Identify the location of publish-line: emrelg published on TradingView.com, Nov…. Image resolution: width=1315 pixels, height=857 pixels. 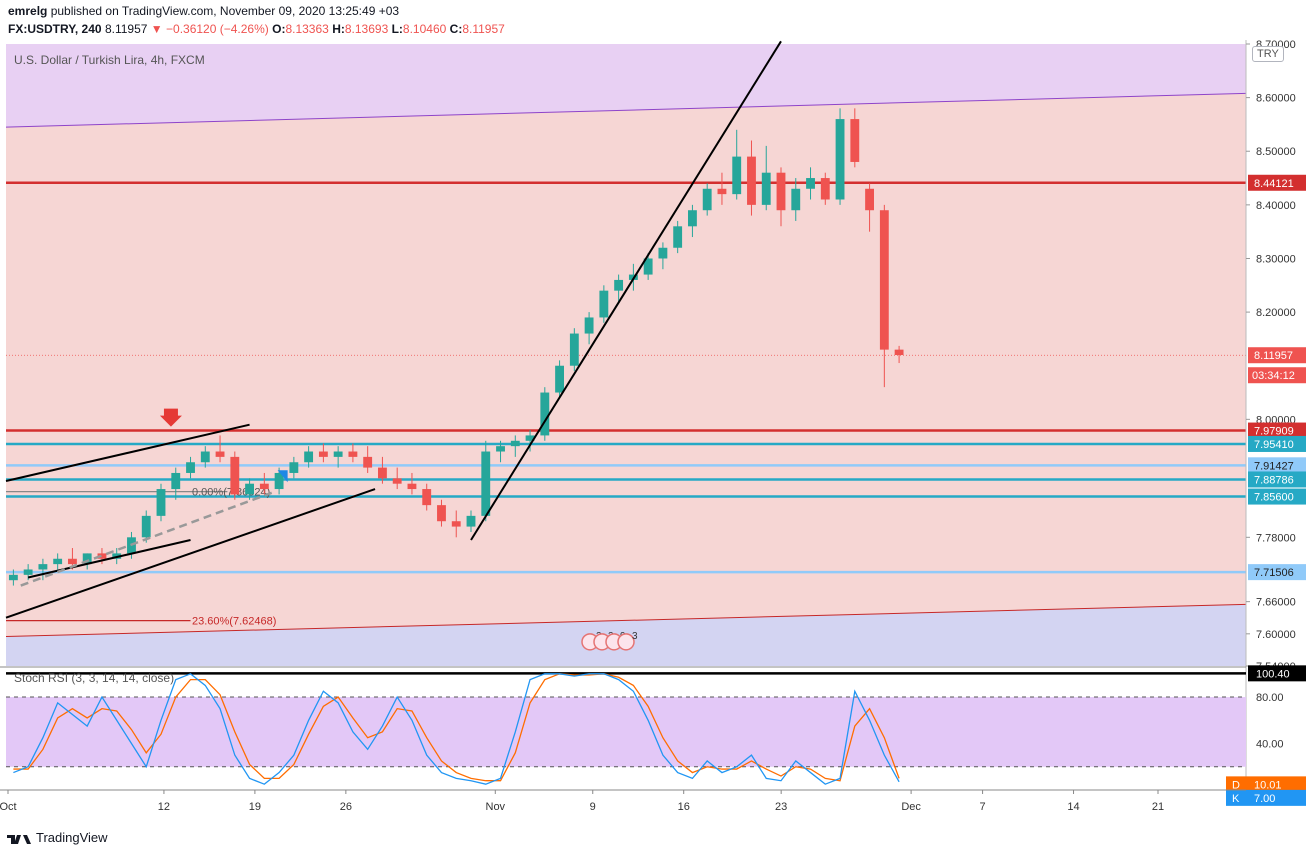
(203, 11).